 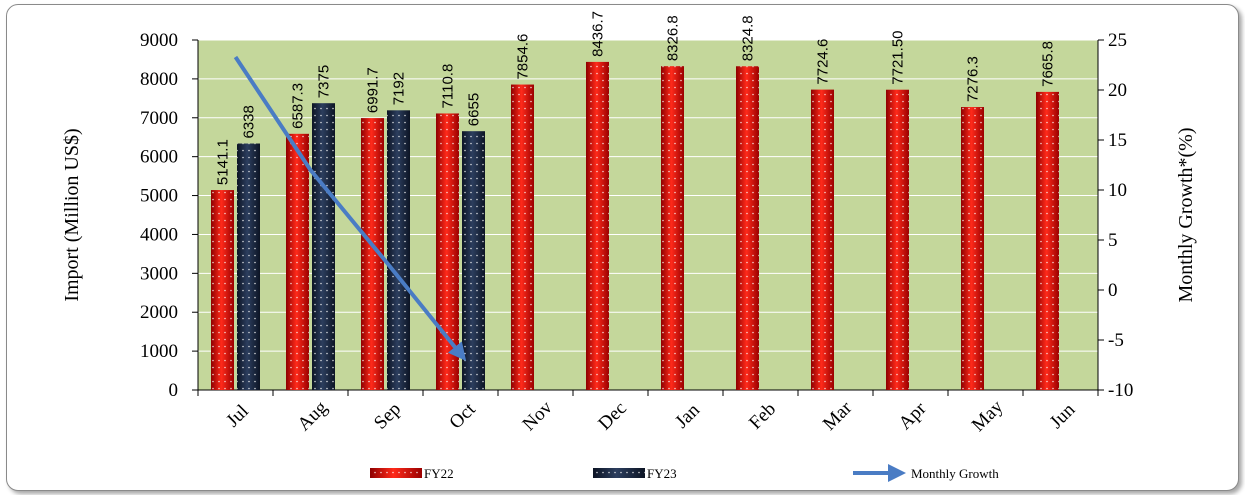 I want to click on y-tick-label: 0, so click(x=174, y=390).